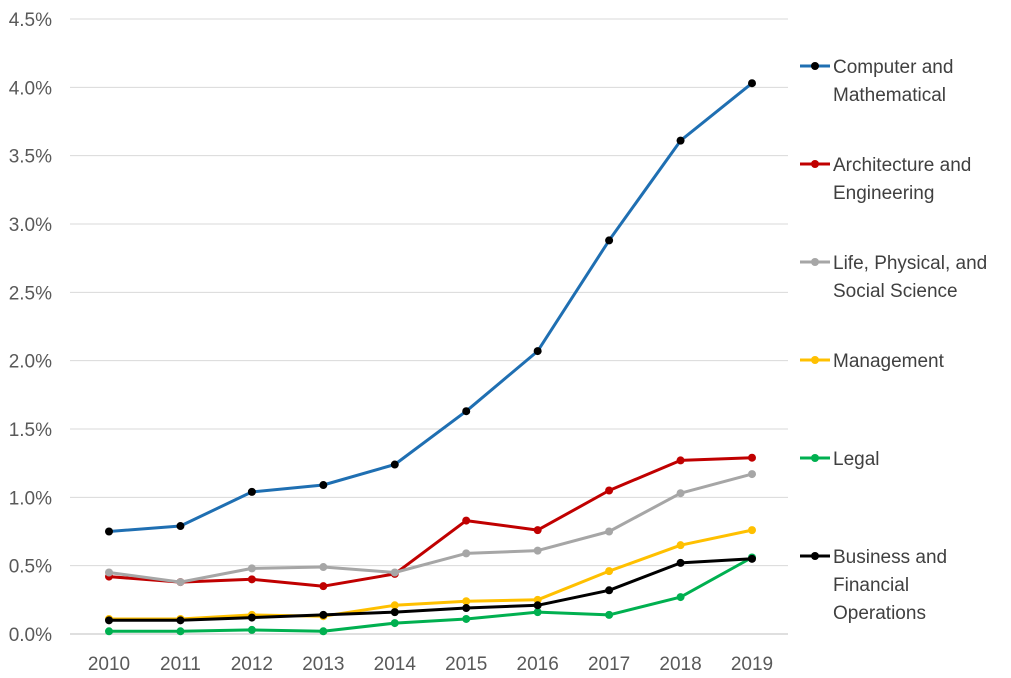  I want to click on x-tick-label: 2016, so click(538, 664).